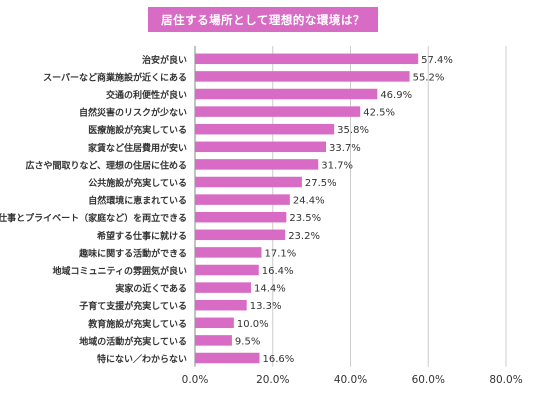 Image resolution: width=536 pixels, height=402 pixels. Describe the element at coordinates (309, 201) in the screenshot. I see `data-label: 24.4%` at that location.